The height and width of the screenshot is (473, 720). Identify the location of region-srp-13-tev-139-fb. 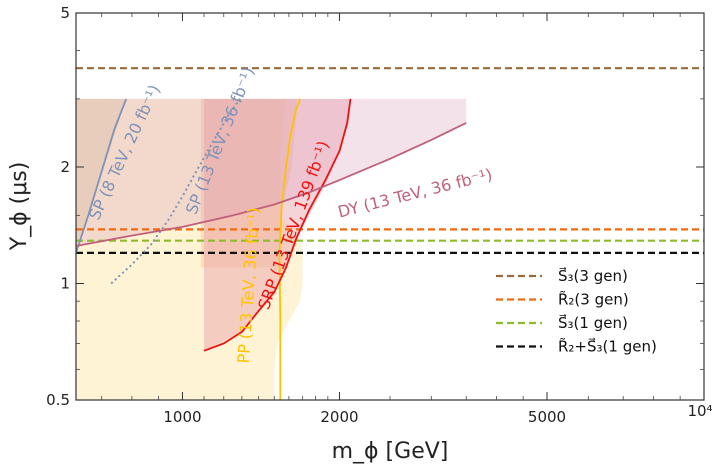
(277, 224).